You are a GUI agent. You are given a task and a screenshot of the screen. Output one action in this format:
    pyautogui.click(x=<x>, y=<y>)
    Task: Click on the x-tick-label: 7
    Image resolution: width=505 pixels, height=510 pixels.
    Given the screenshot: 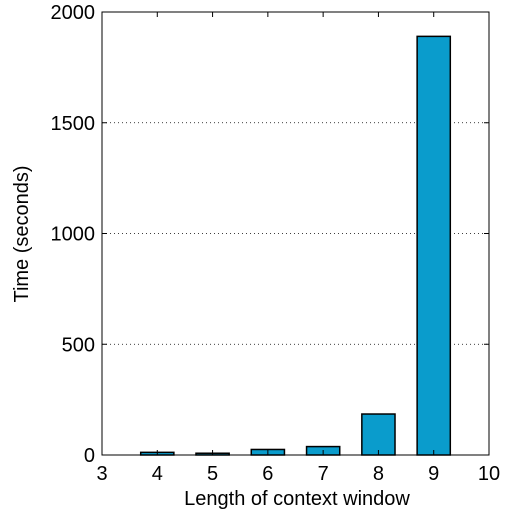 What is the action you would take?
    pyautogui.click(x=323, y=474)
    